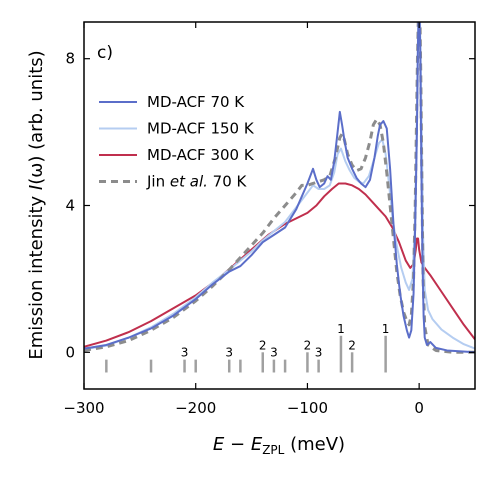  Describe the element at coordinates (201, 155) in the screenshot. I see `legend-label-2: MD-ACF 300 K` at that location.